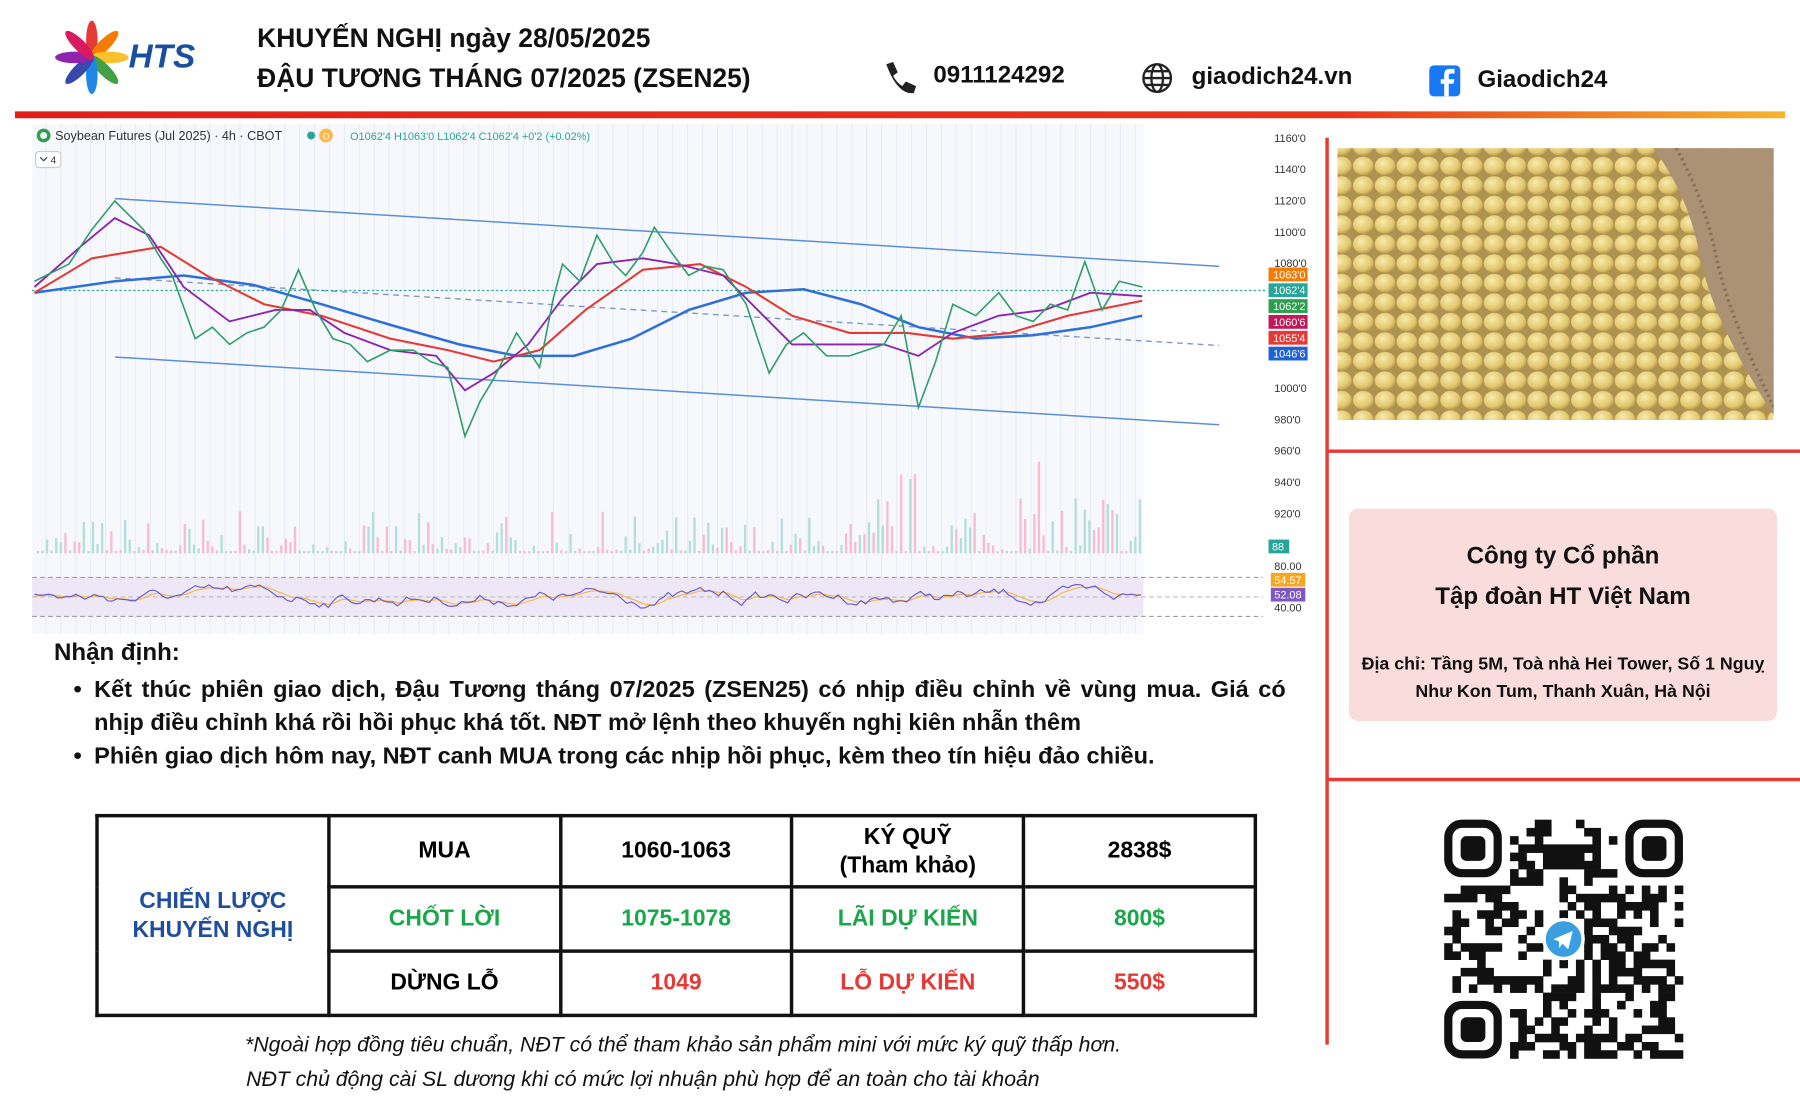 Image resolution: width=1800 pixels, height=1112 pixels. I want to click on price-label: 1000'0, so click(1290, 389).